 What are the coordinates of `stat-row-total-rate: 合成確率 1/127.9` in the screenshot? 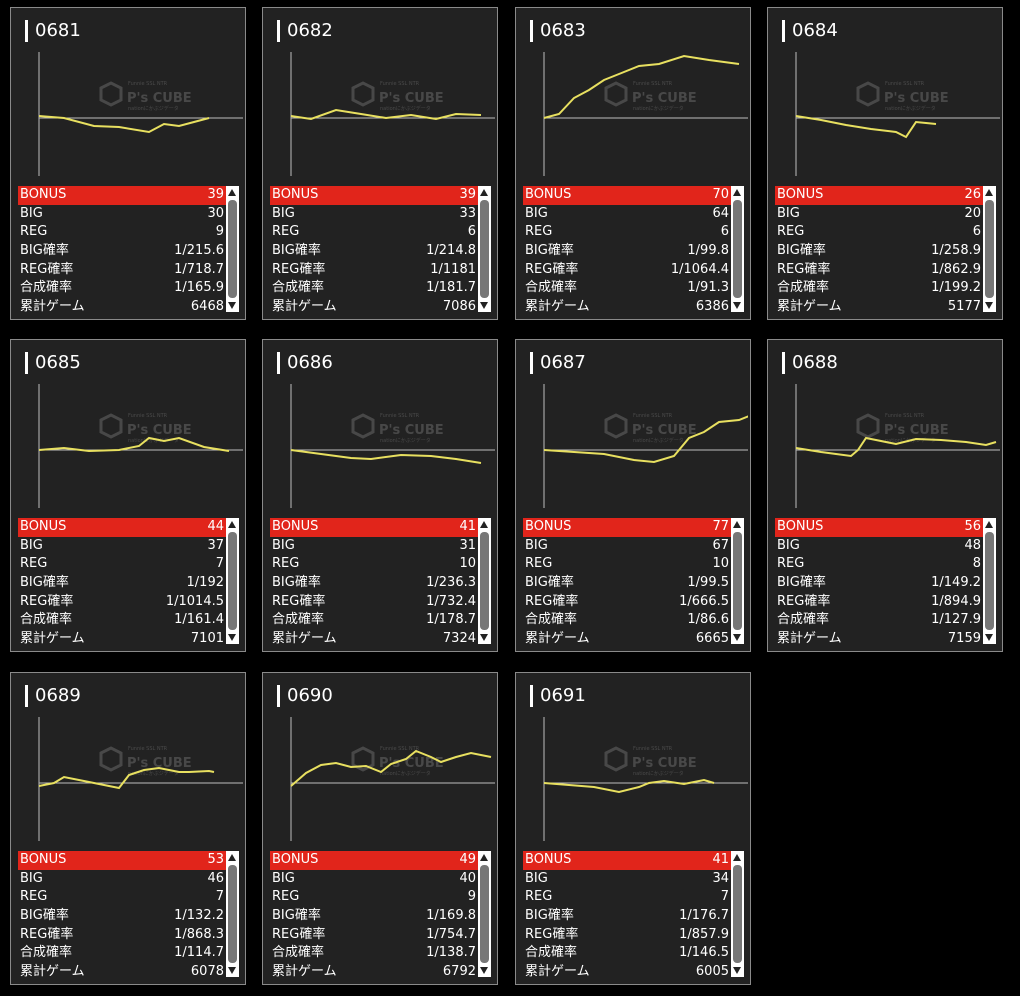 It's located at (879, 620).